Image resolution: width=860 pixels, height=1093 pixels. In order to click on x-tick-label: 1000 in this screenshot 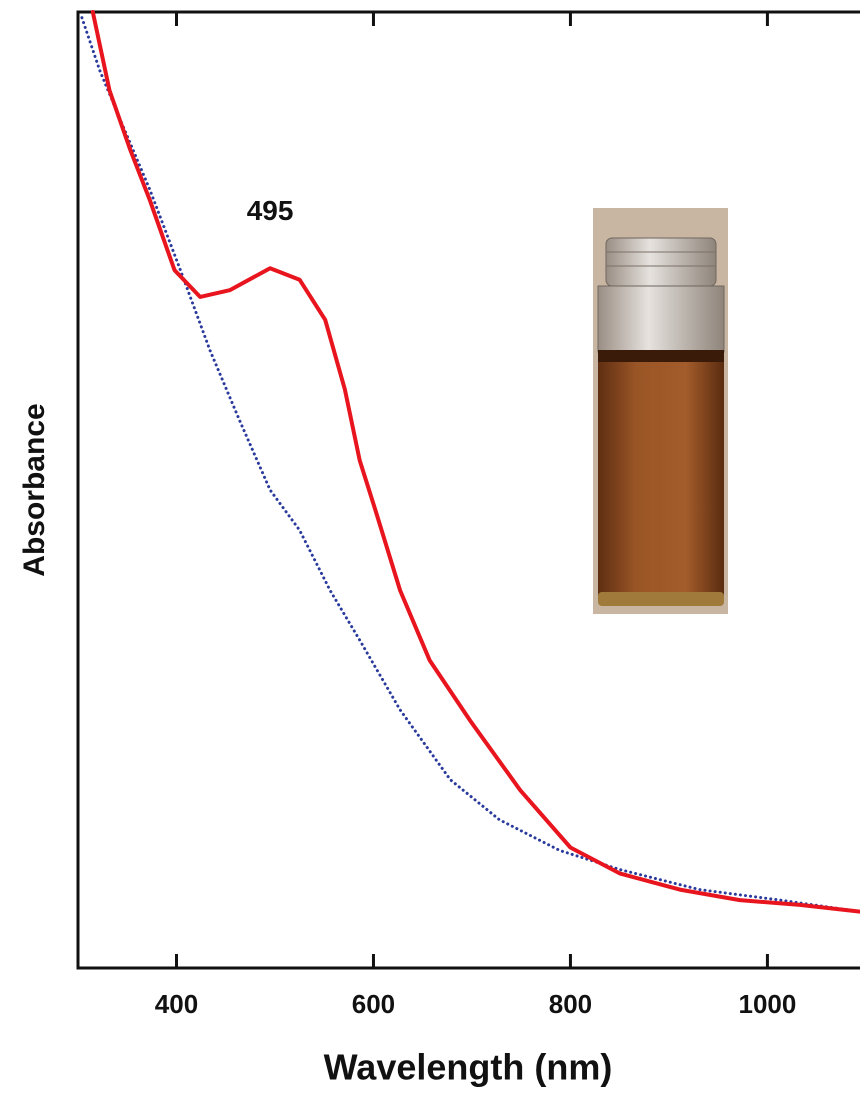, I will do `click(767, 1004)`.